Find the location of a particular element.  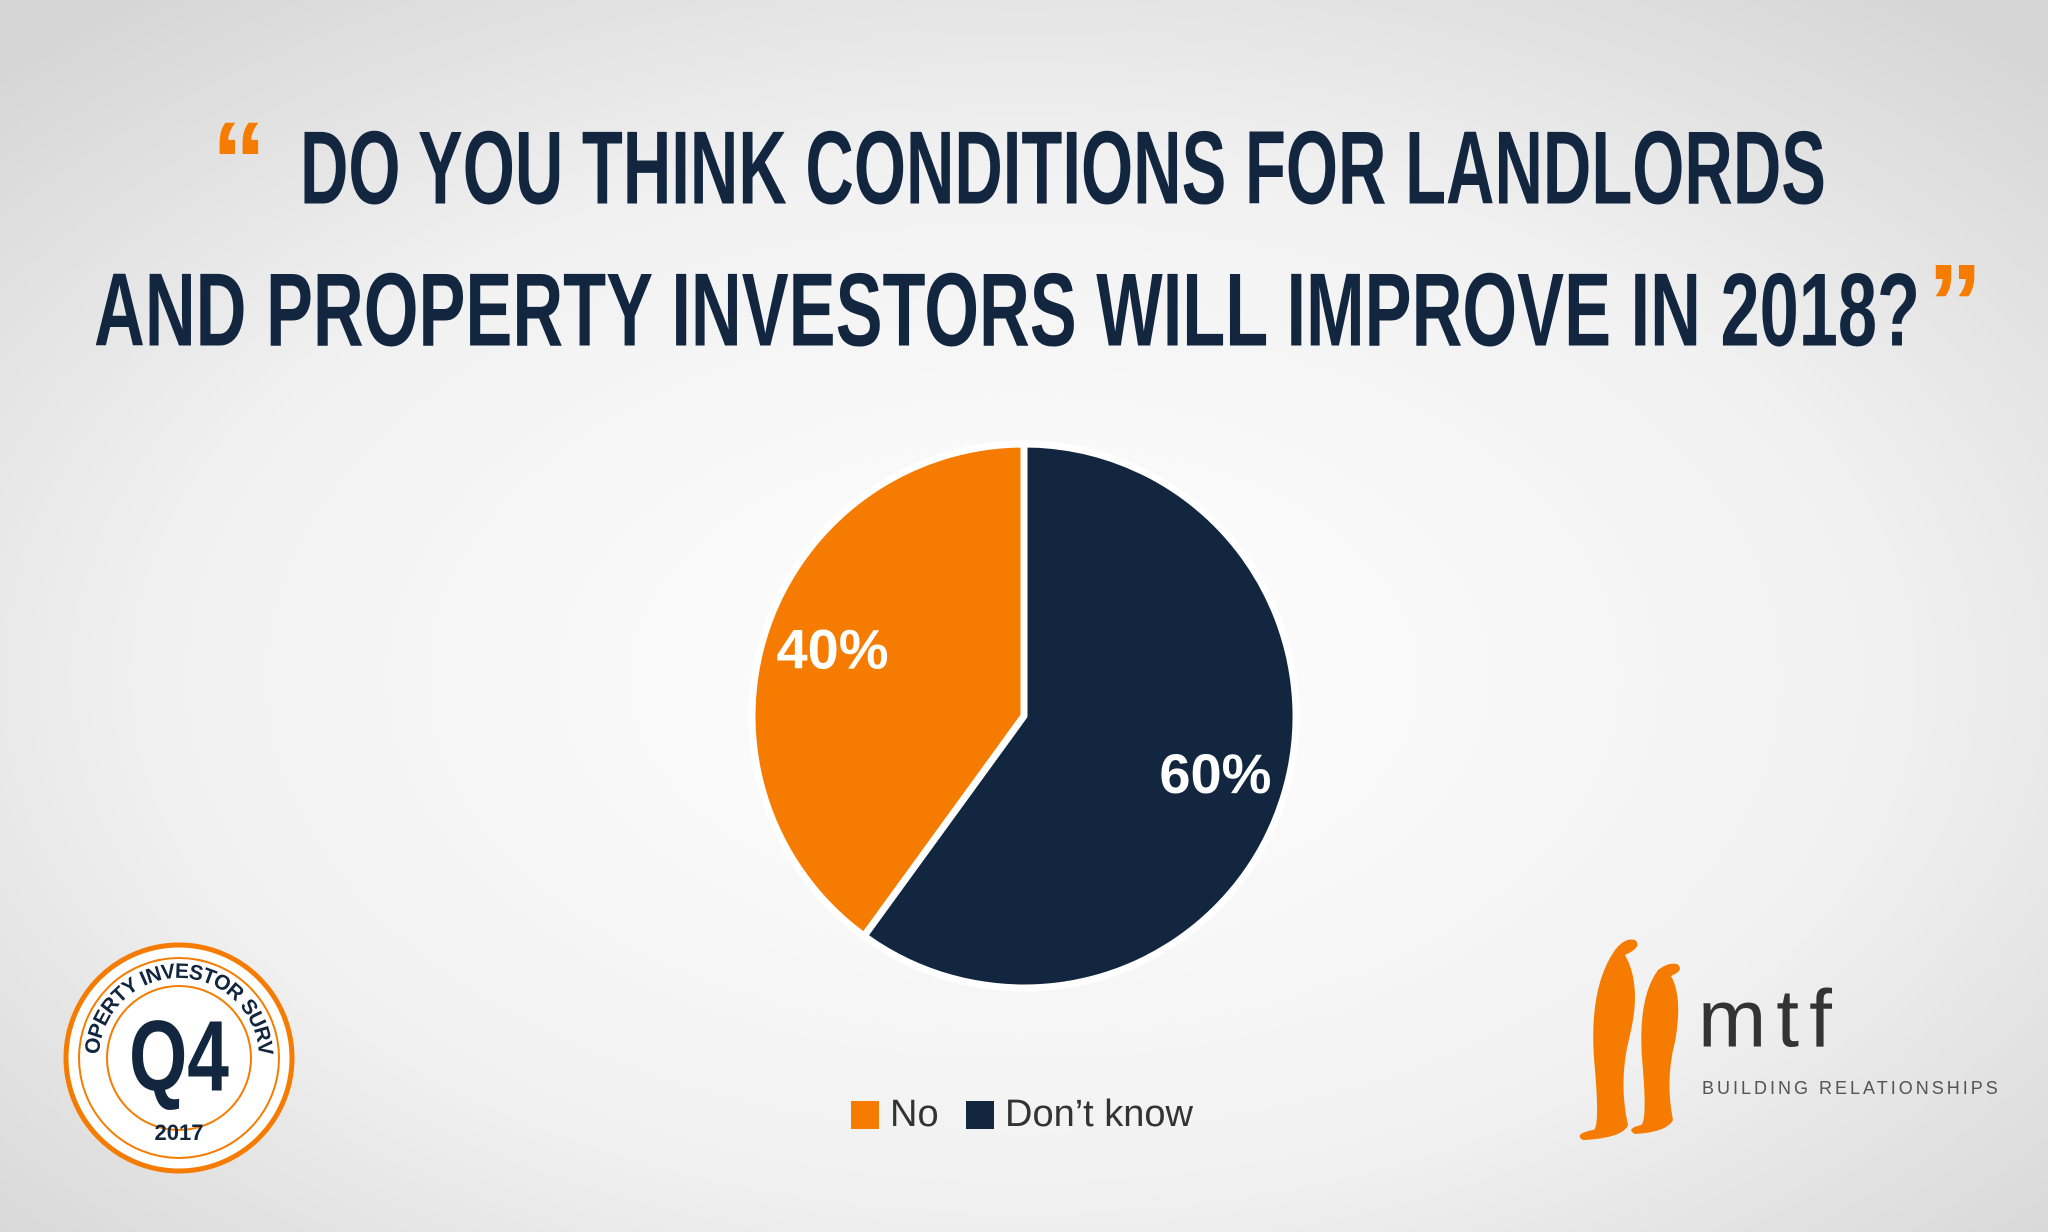

legend: No Don’t know is located at coordinates (1022, 1114).